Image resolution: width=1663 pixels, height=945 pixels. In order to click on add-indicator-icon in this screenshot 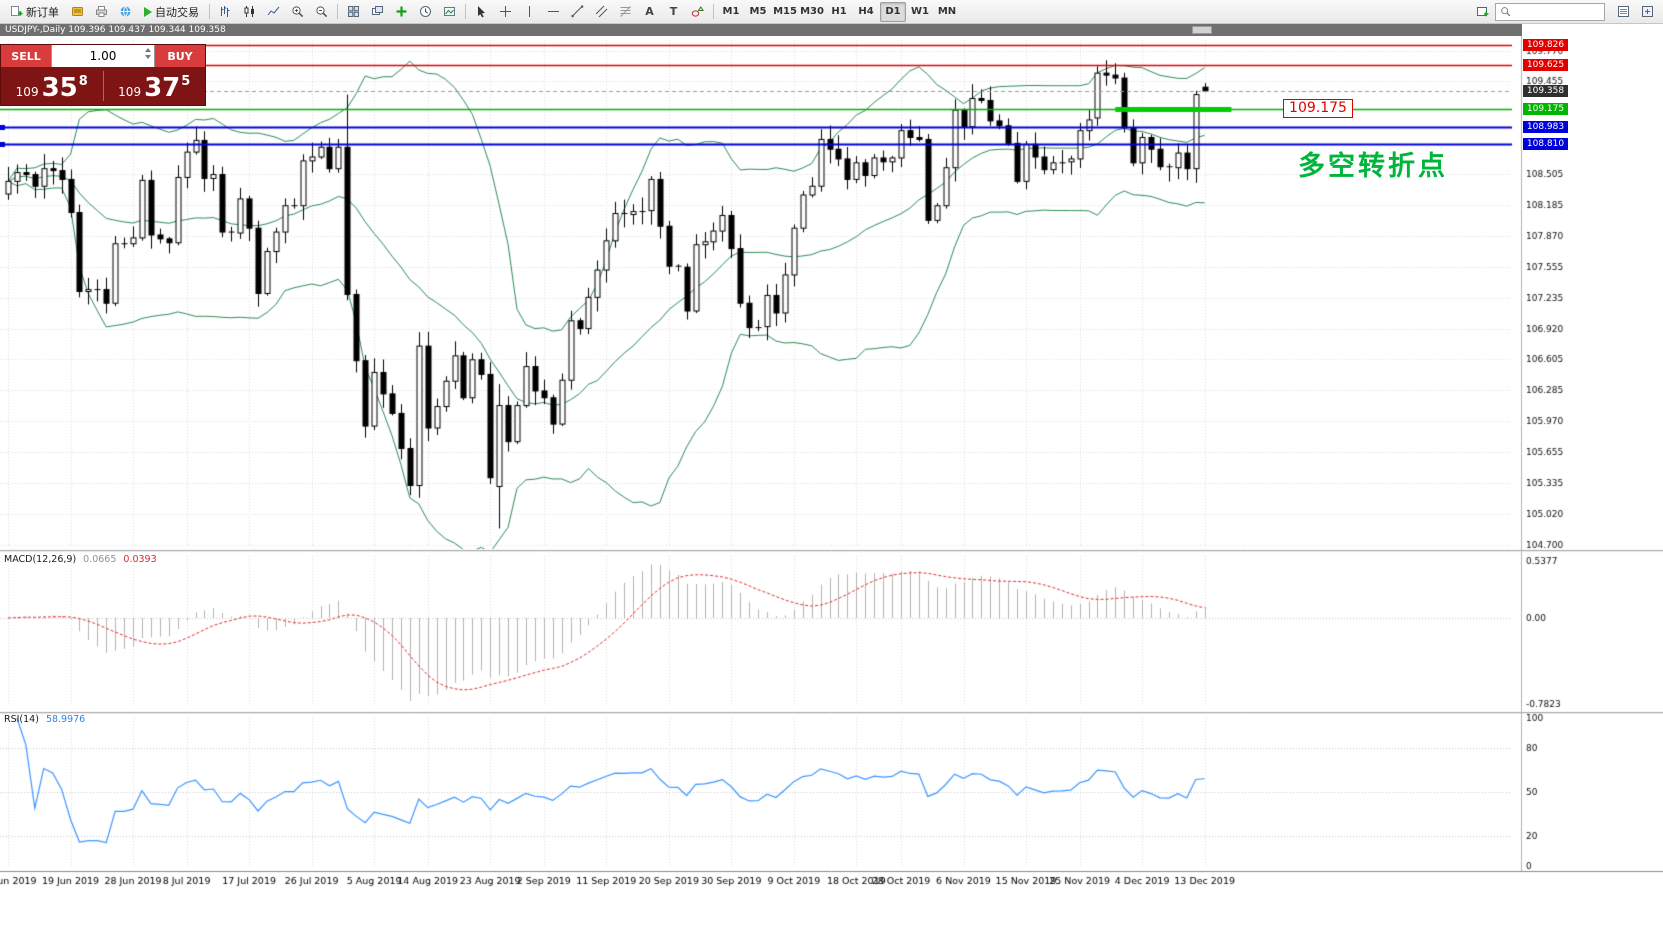, I will do `click(401, 11)`.